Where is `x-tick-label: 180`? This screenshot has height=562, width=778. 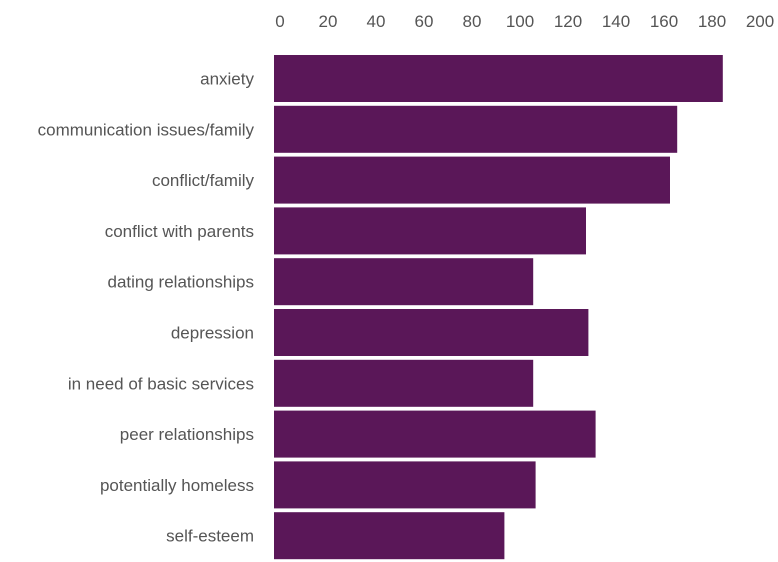
x-tick-label: 180 is located at coordinates (712, 21).